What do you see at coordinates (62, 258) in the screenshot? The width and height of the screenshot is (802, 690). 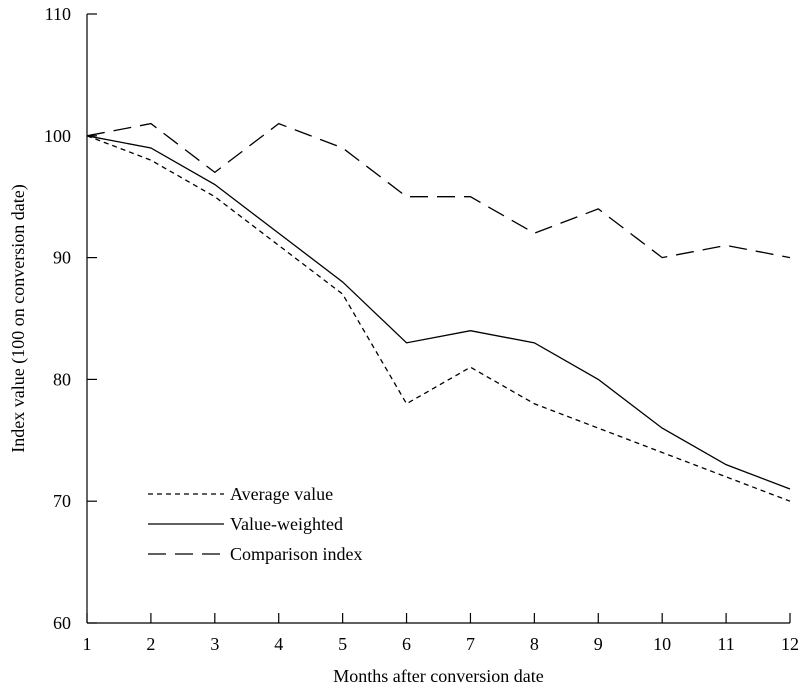 I see `y-tick-label: 90` at bounding box center [62, 258].